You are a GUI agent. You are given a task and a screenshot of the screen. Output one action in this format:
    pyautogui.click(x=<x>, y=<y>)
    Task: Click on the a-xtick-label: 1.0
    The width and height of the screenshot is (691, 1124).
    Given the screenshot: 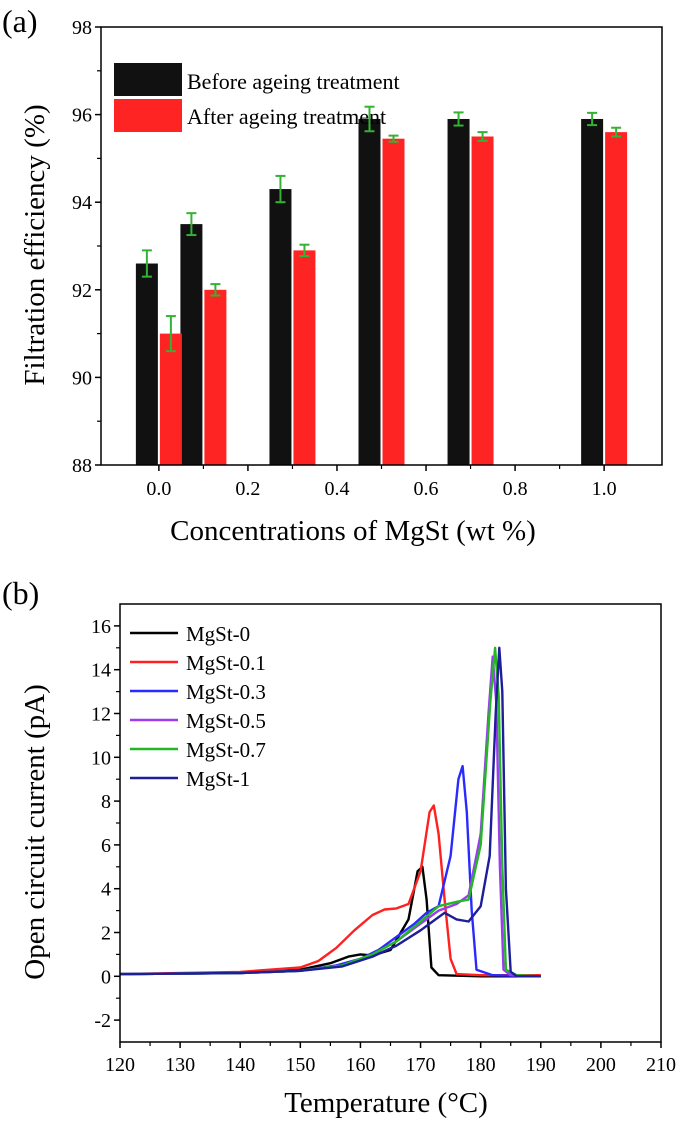 What is the action you would take?
    pyautogui.click(x=604, y=489)
    